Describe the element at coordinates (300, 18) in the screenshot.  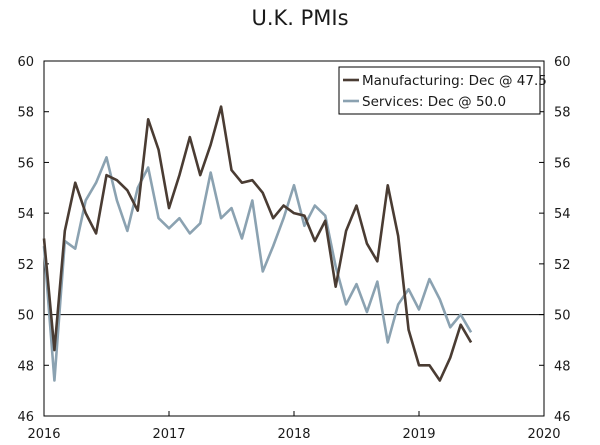
I see `chart-title: U.K. PMIs` at that location.